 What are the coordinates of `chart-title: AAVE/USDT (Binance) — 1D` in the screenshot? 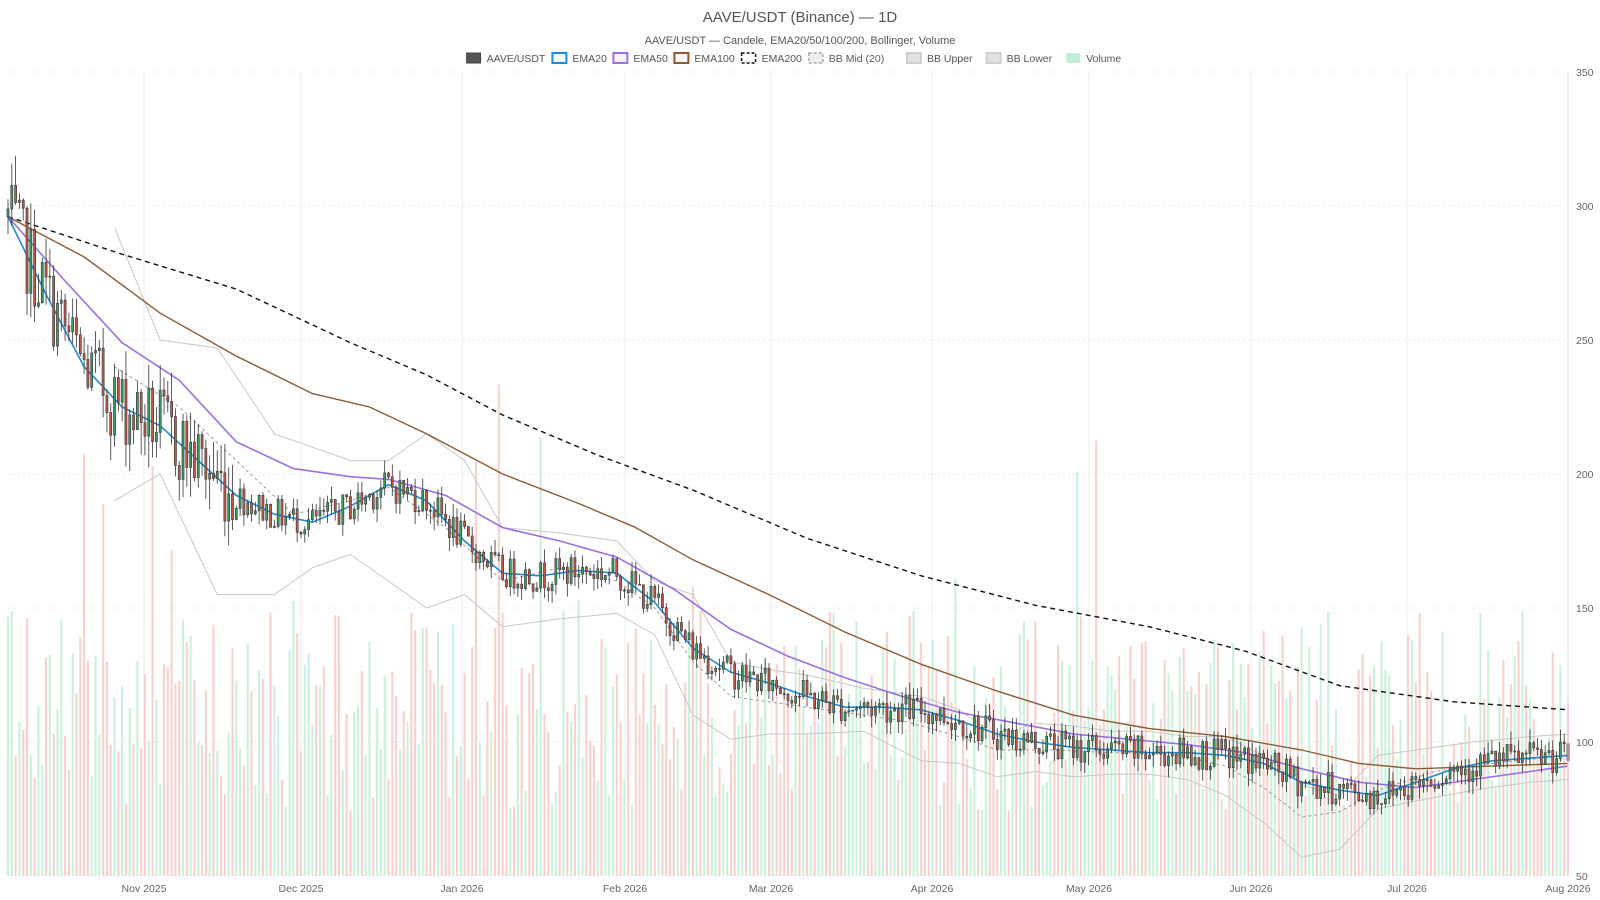 It's located at (800, 17).